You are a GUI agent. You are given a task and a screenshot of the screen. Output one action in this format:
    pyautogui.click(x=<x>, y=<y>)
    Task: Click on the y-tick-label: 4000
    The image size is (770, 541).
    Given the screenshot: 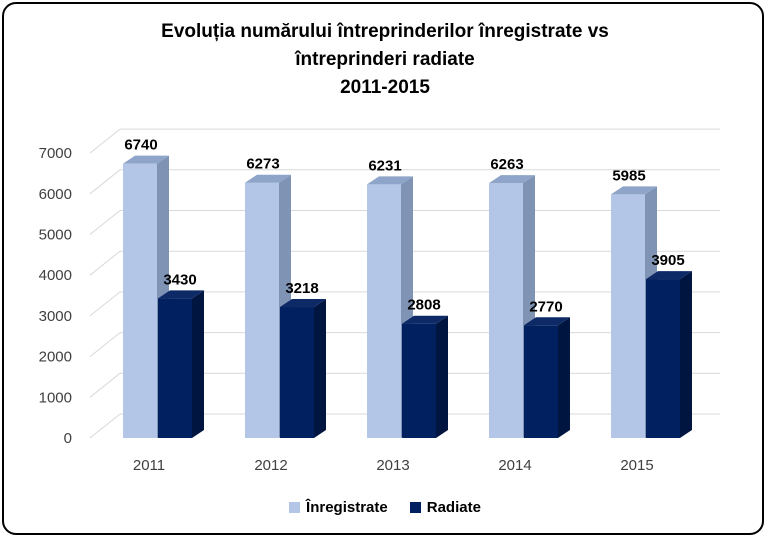 What is the action you would take?
    pyautogui.click(x=55, y=275)
    